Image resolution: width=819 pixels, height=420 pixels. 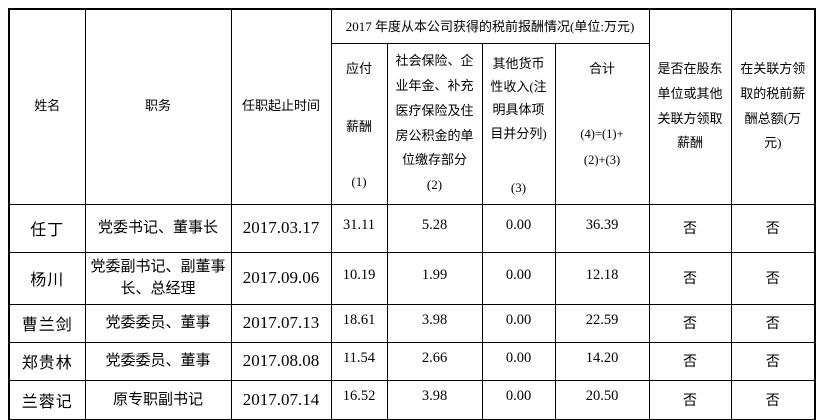 I want to click on term-cell: 2017.08.08, so click(x=281, y=361).